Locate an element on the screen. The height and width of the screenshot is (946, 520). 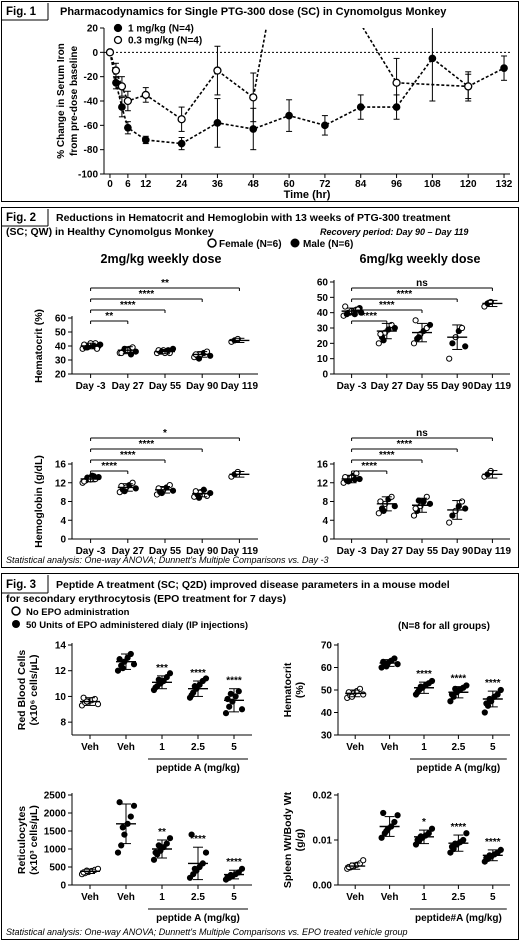
y-tick-label: 20 is located at coordinates (61, 375).